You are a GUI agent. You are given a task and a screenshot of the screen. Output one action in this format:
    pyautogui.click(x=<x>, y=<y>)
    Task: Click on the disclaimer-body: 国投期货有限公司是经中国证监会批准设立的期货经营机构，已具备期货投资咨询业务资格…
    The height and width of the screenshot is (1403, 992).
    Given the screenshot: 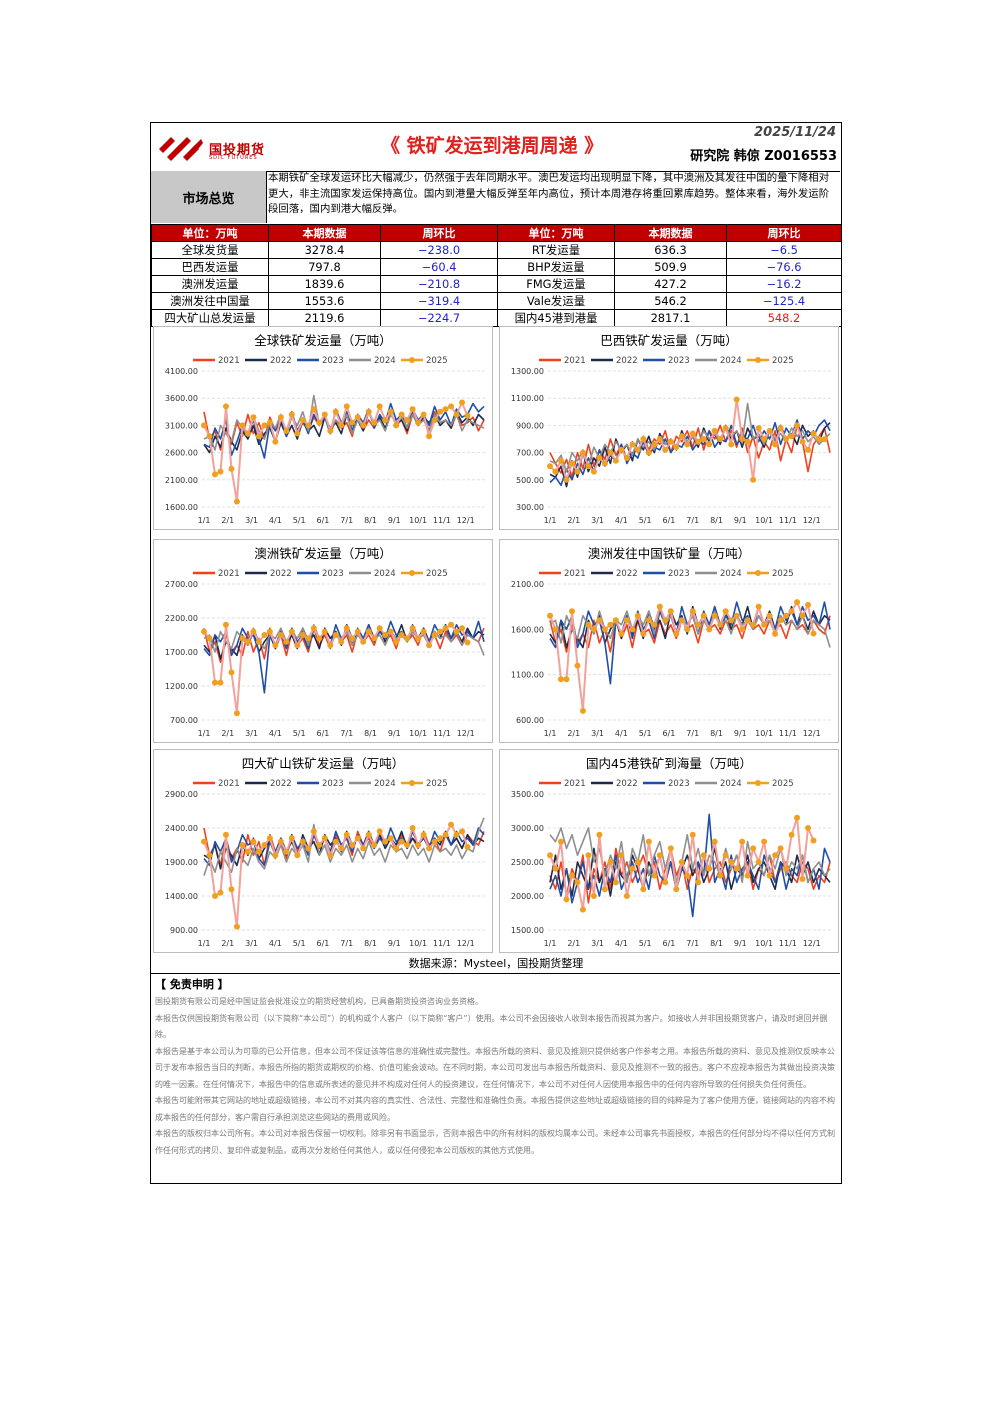 What is the action you would take?
    pyautogui.click(x=496, y=1076)
    